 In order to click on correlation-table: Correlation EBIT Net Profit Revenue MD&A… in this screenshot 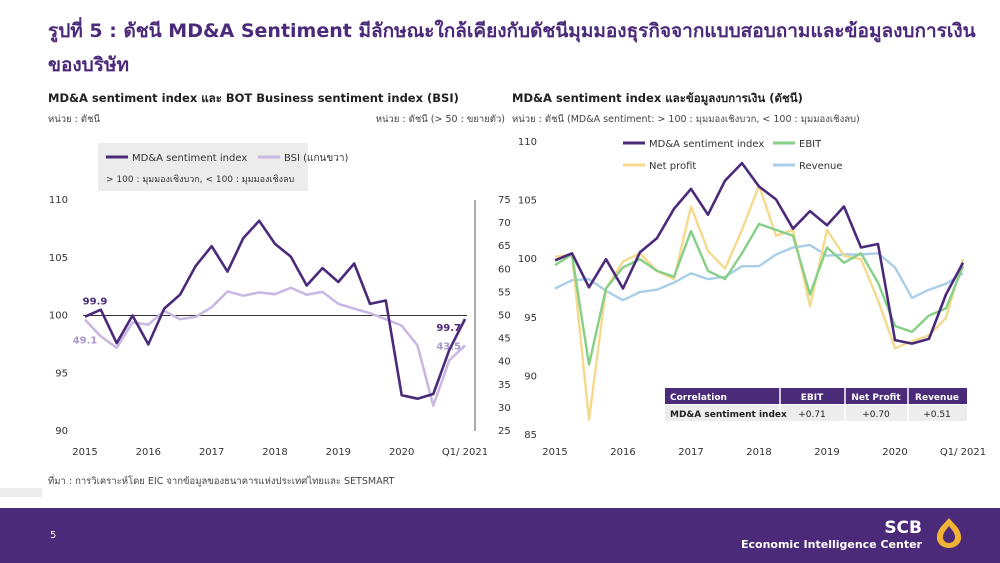, I will do `click(816, 404)`.